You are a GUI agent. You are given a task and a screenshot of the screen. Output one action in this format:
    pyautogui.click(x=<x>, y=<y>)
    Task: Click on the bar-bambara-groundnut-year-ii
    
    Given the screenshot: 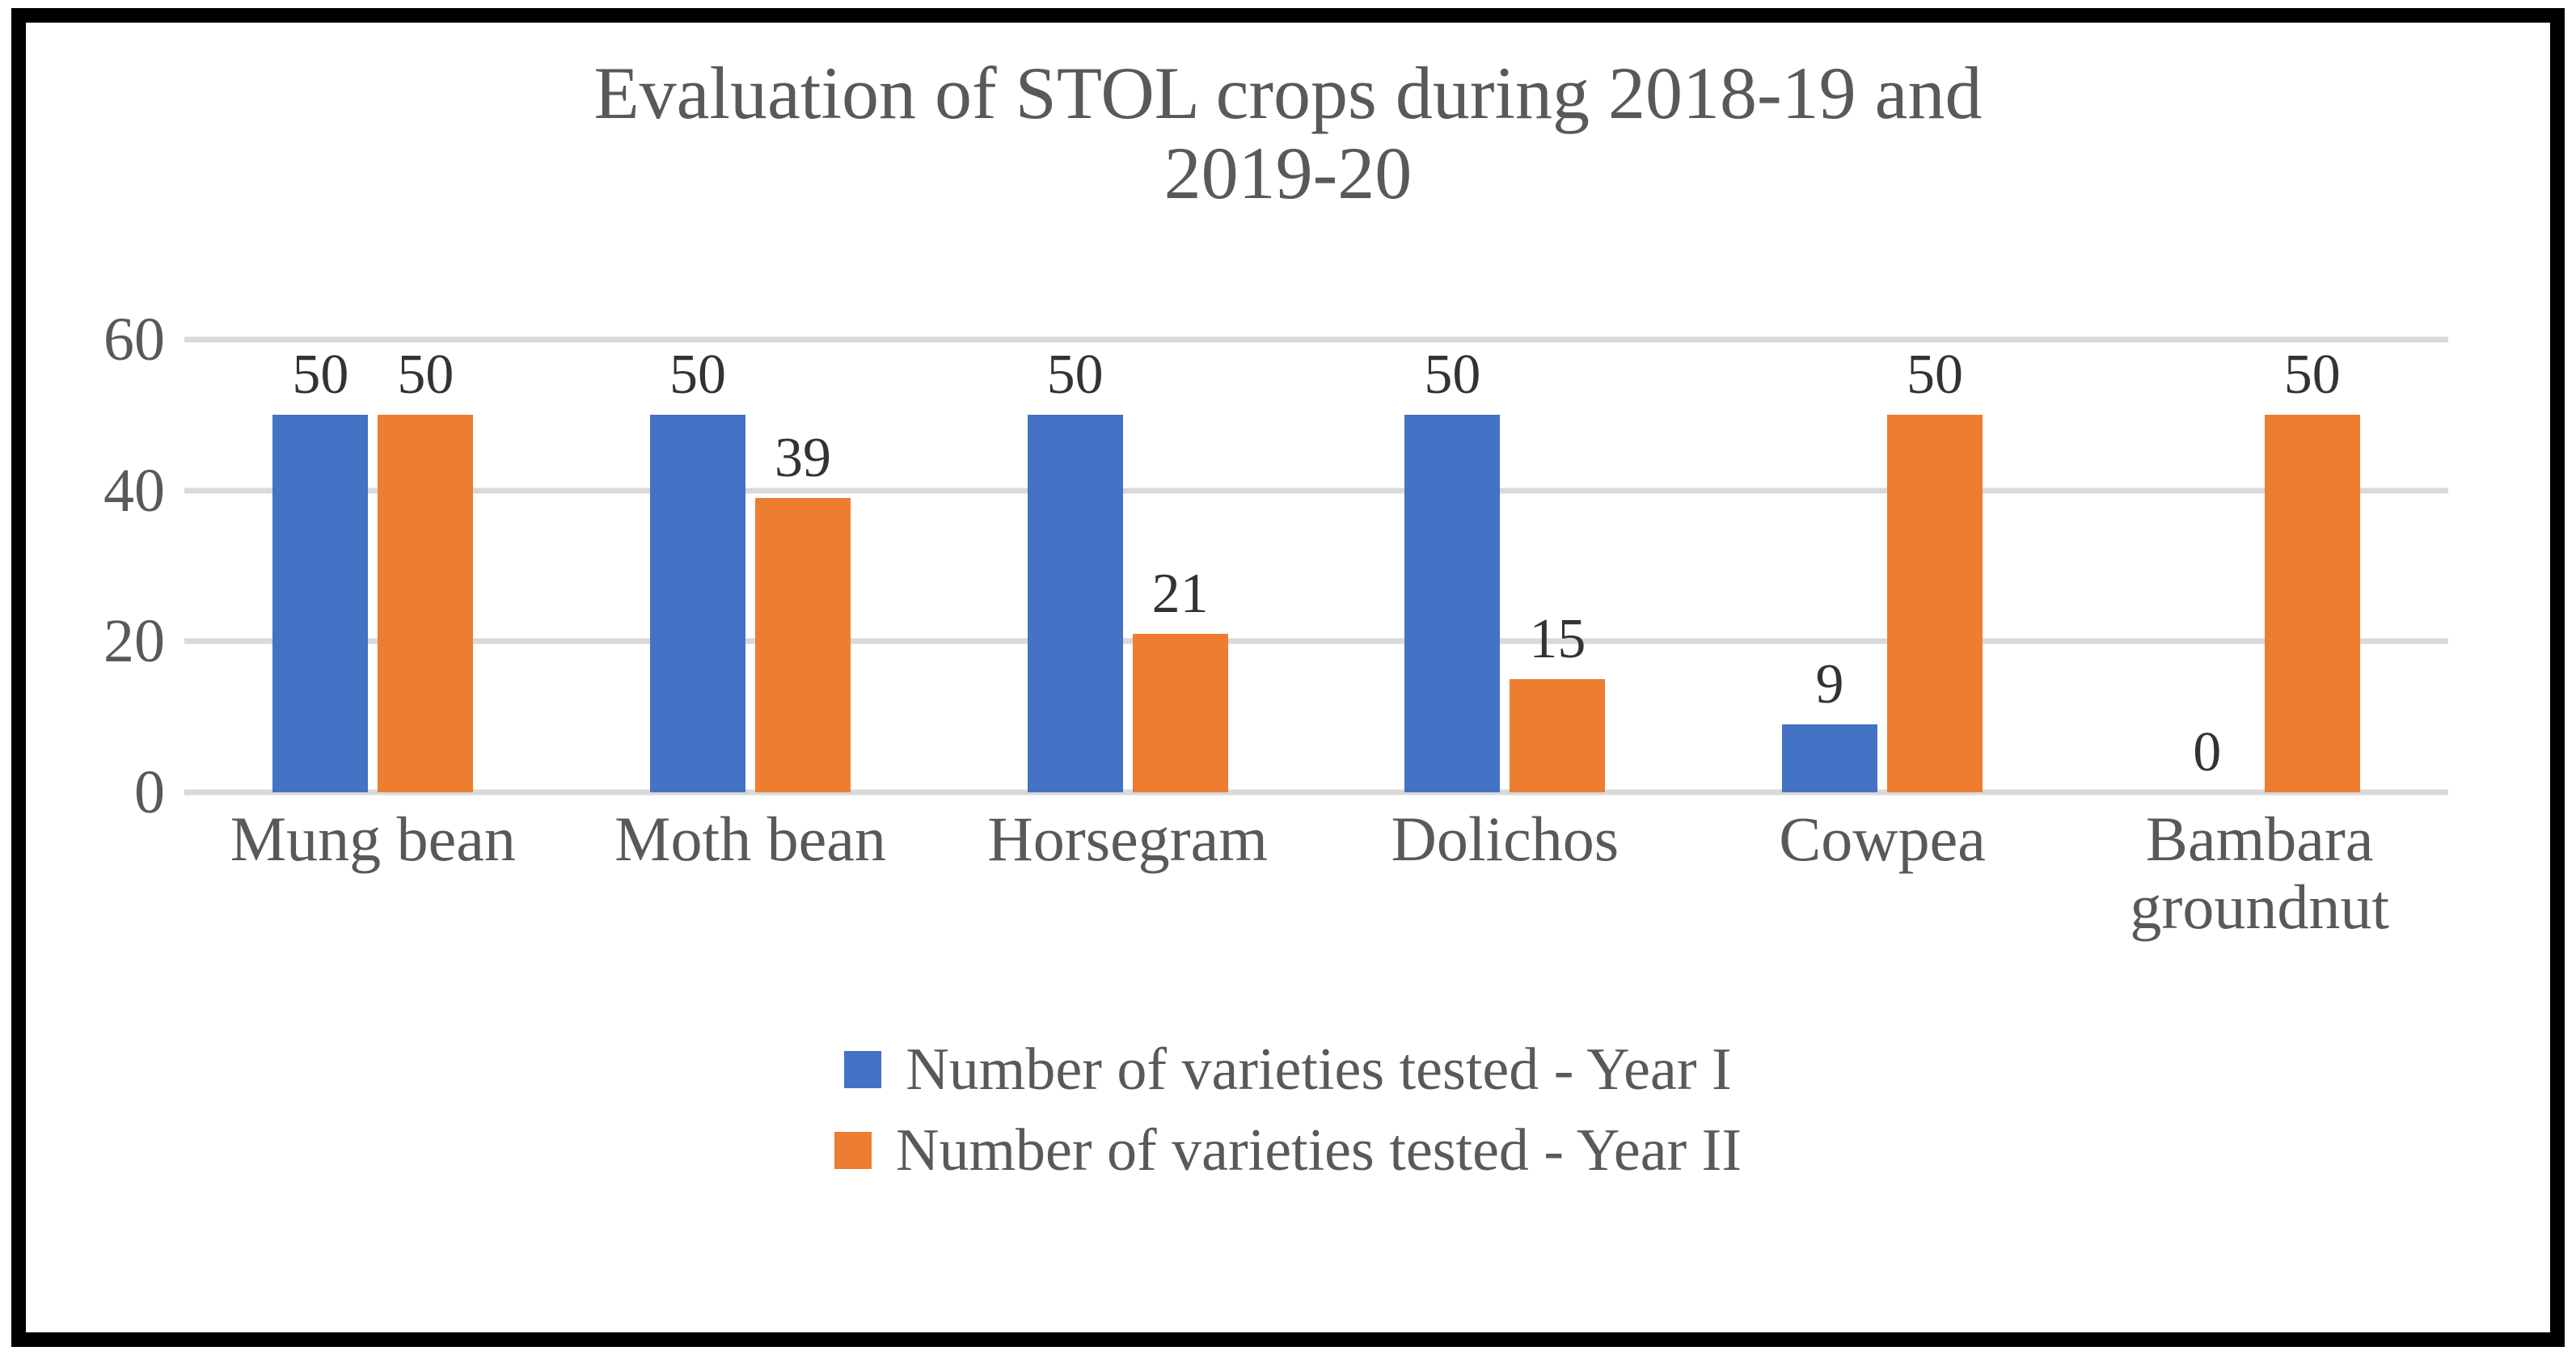 What is the action you would take?
    pyautogui.click(x=2312, y=603)
    